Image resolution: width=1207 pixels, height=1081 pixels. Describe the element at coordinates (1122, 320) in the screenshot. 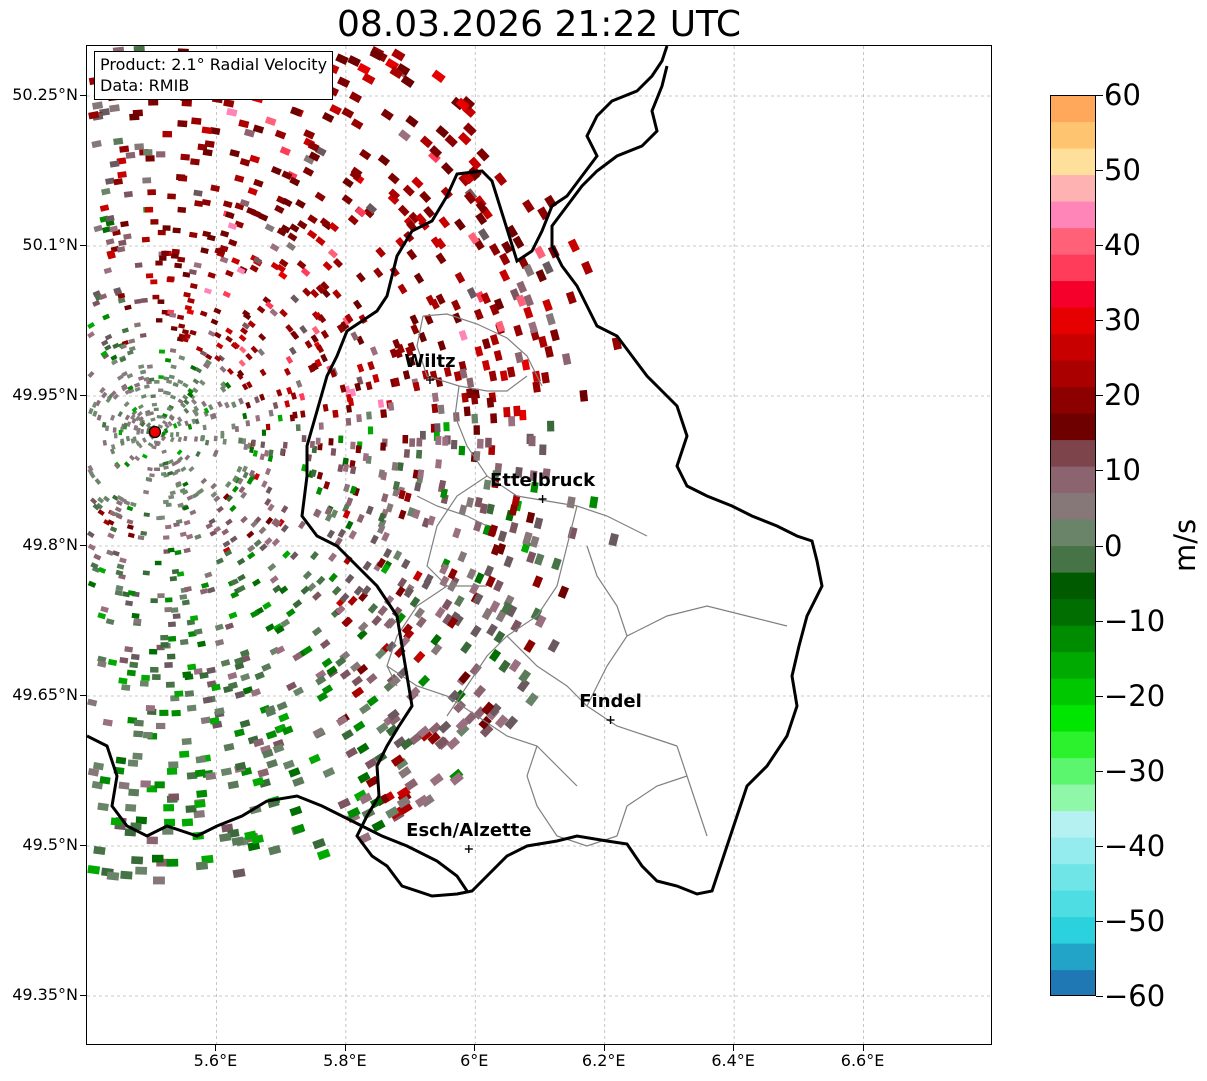

I see `colorbar-tick-label: 30` at that location.